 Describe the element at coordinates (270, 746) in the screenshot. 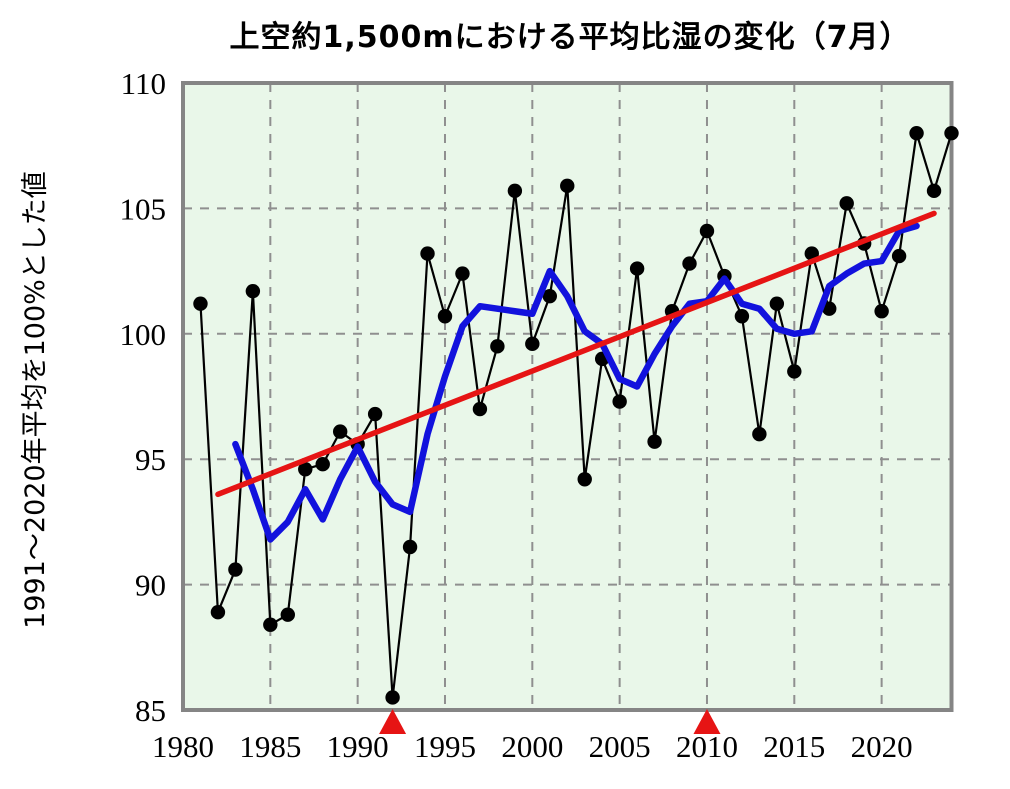

I see `x-tick-label: 1985` at that location.